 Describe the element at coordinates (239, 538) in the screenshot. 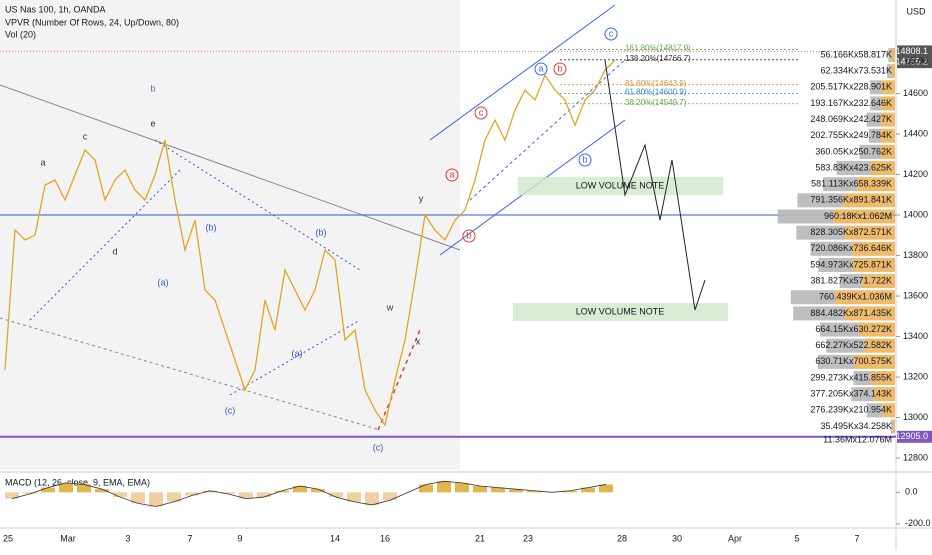

I see `x-tick-label: 9` at that location.